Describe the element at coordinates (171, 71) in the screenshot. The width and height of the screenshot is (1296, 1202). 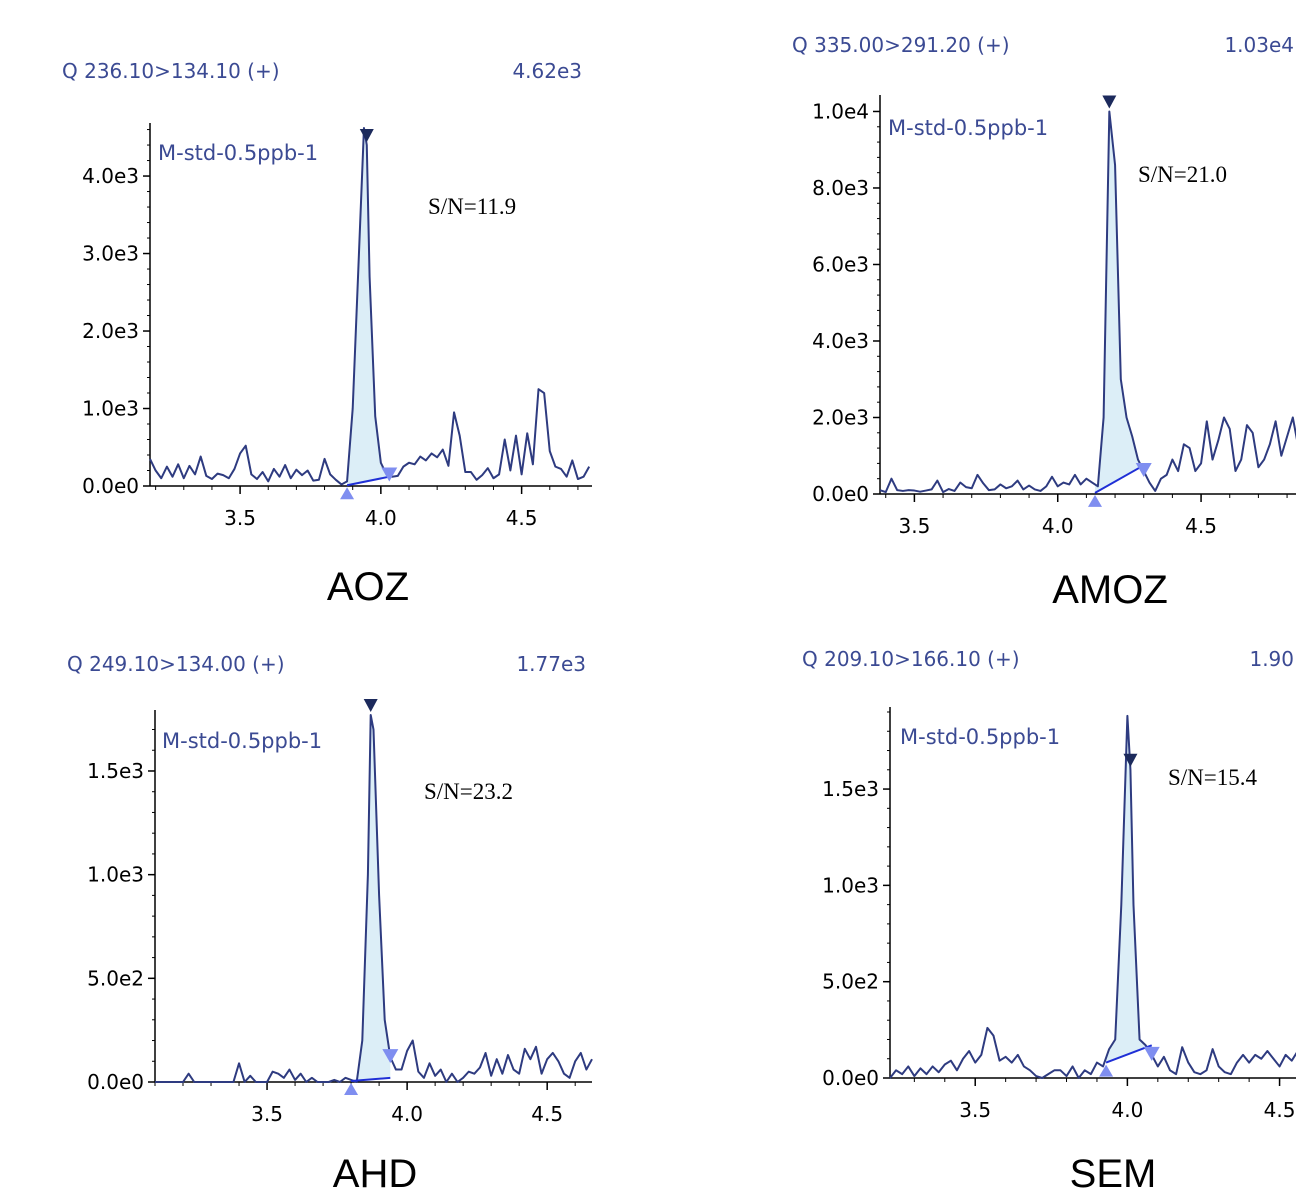
I see `transition-label: Q 236.10>134.10 (+)` at that location.